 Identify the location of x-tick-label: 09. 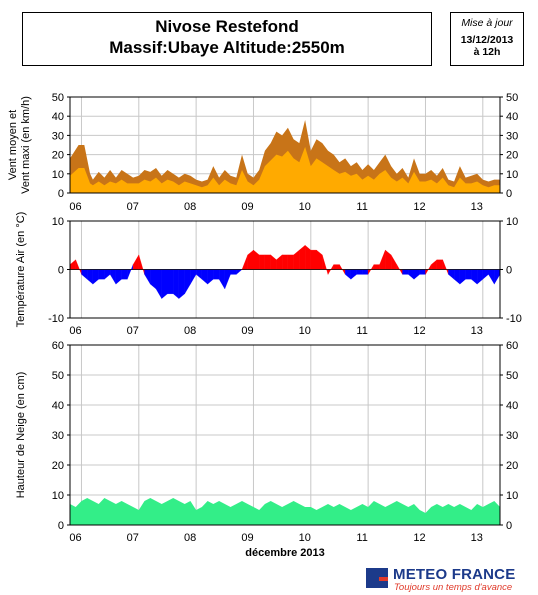
(247, 207).